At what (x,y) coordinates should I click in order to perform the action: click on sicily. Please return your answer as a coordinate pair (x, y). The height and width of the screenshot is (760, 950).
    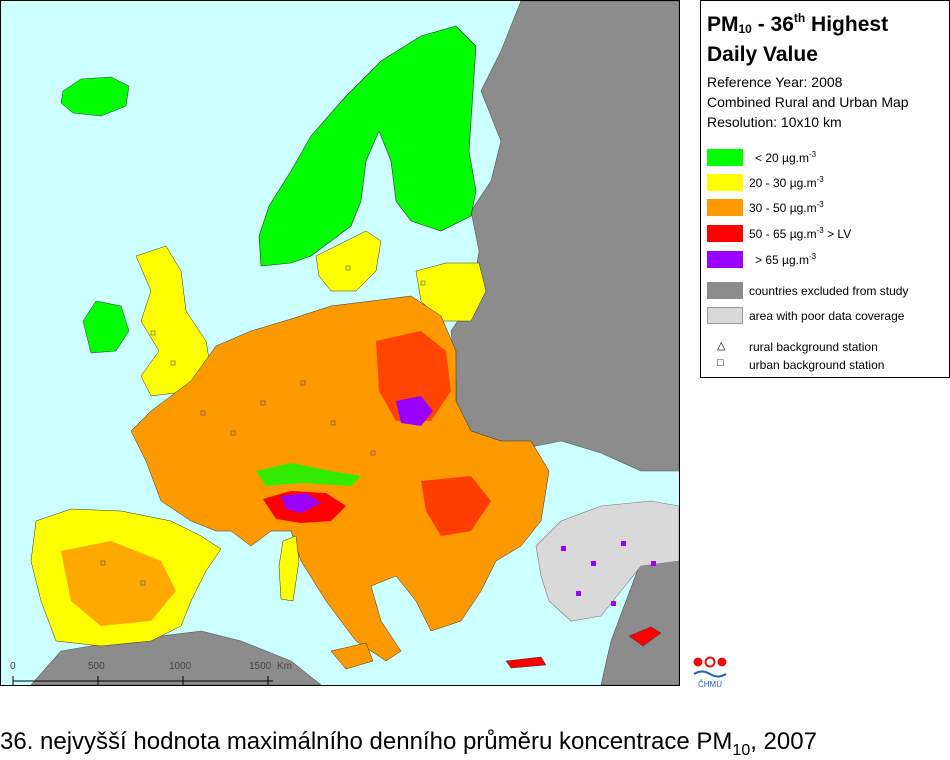
    Looking at the image, I should click on (352, 656).